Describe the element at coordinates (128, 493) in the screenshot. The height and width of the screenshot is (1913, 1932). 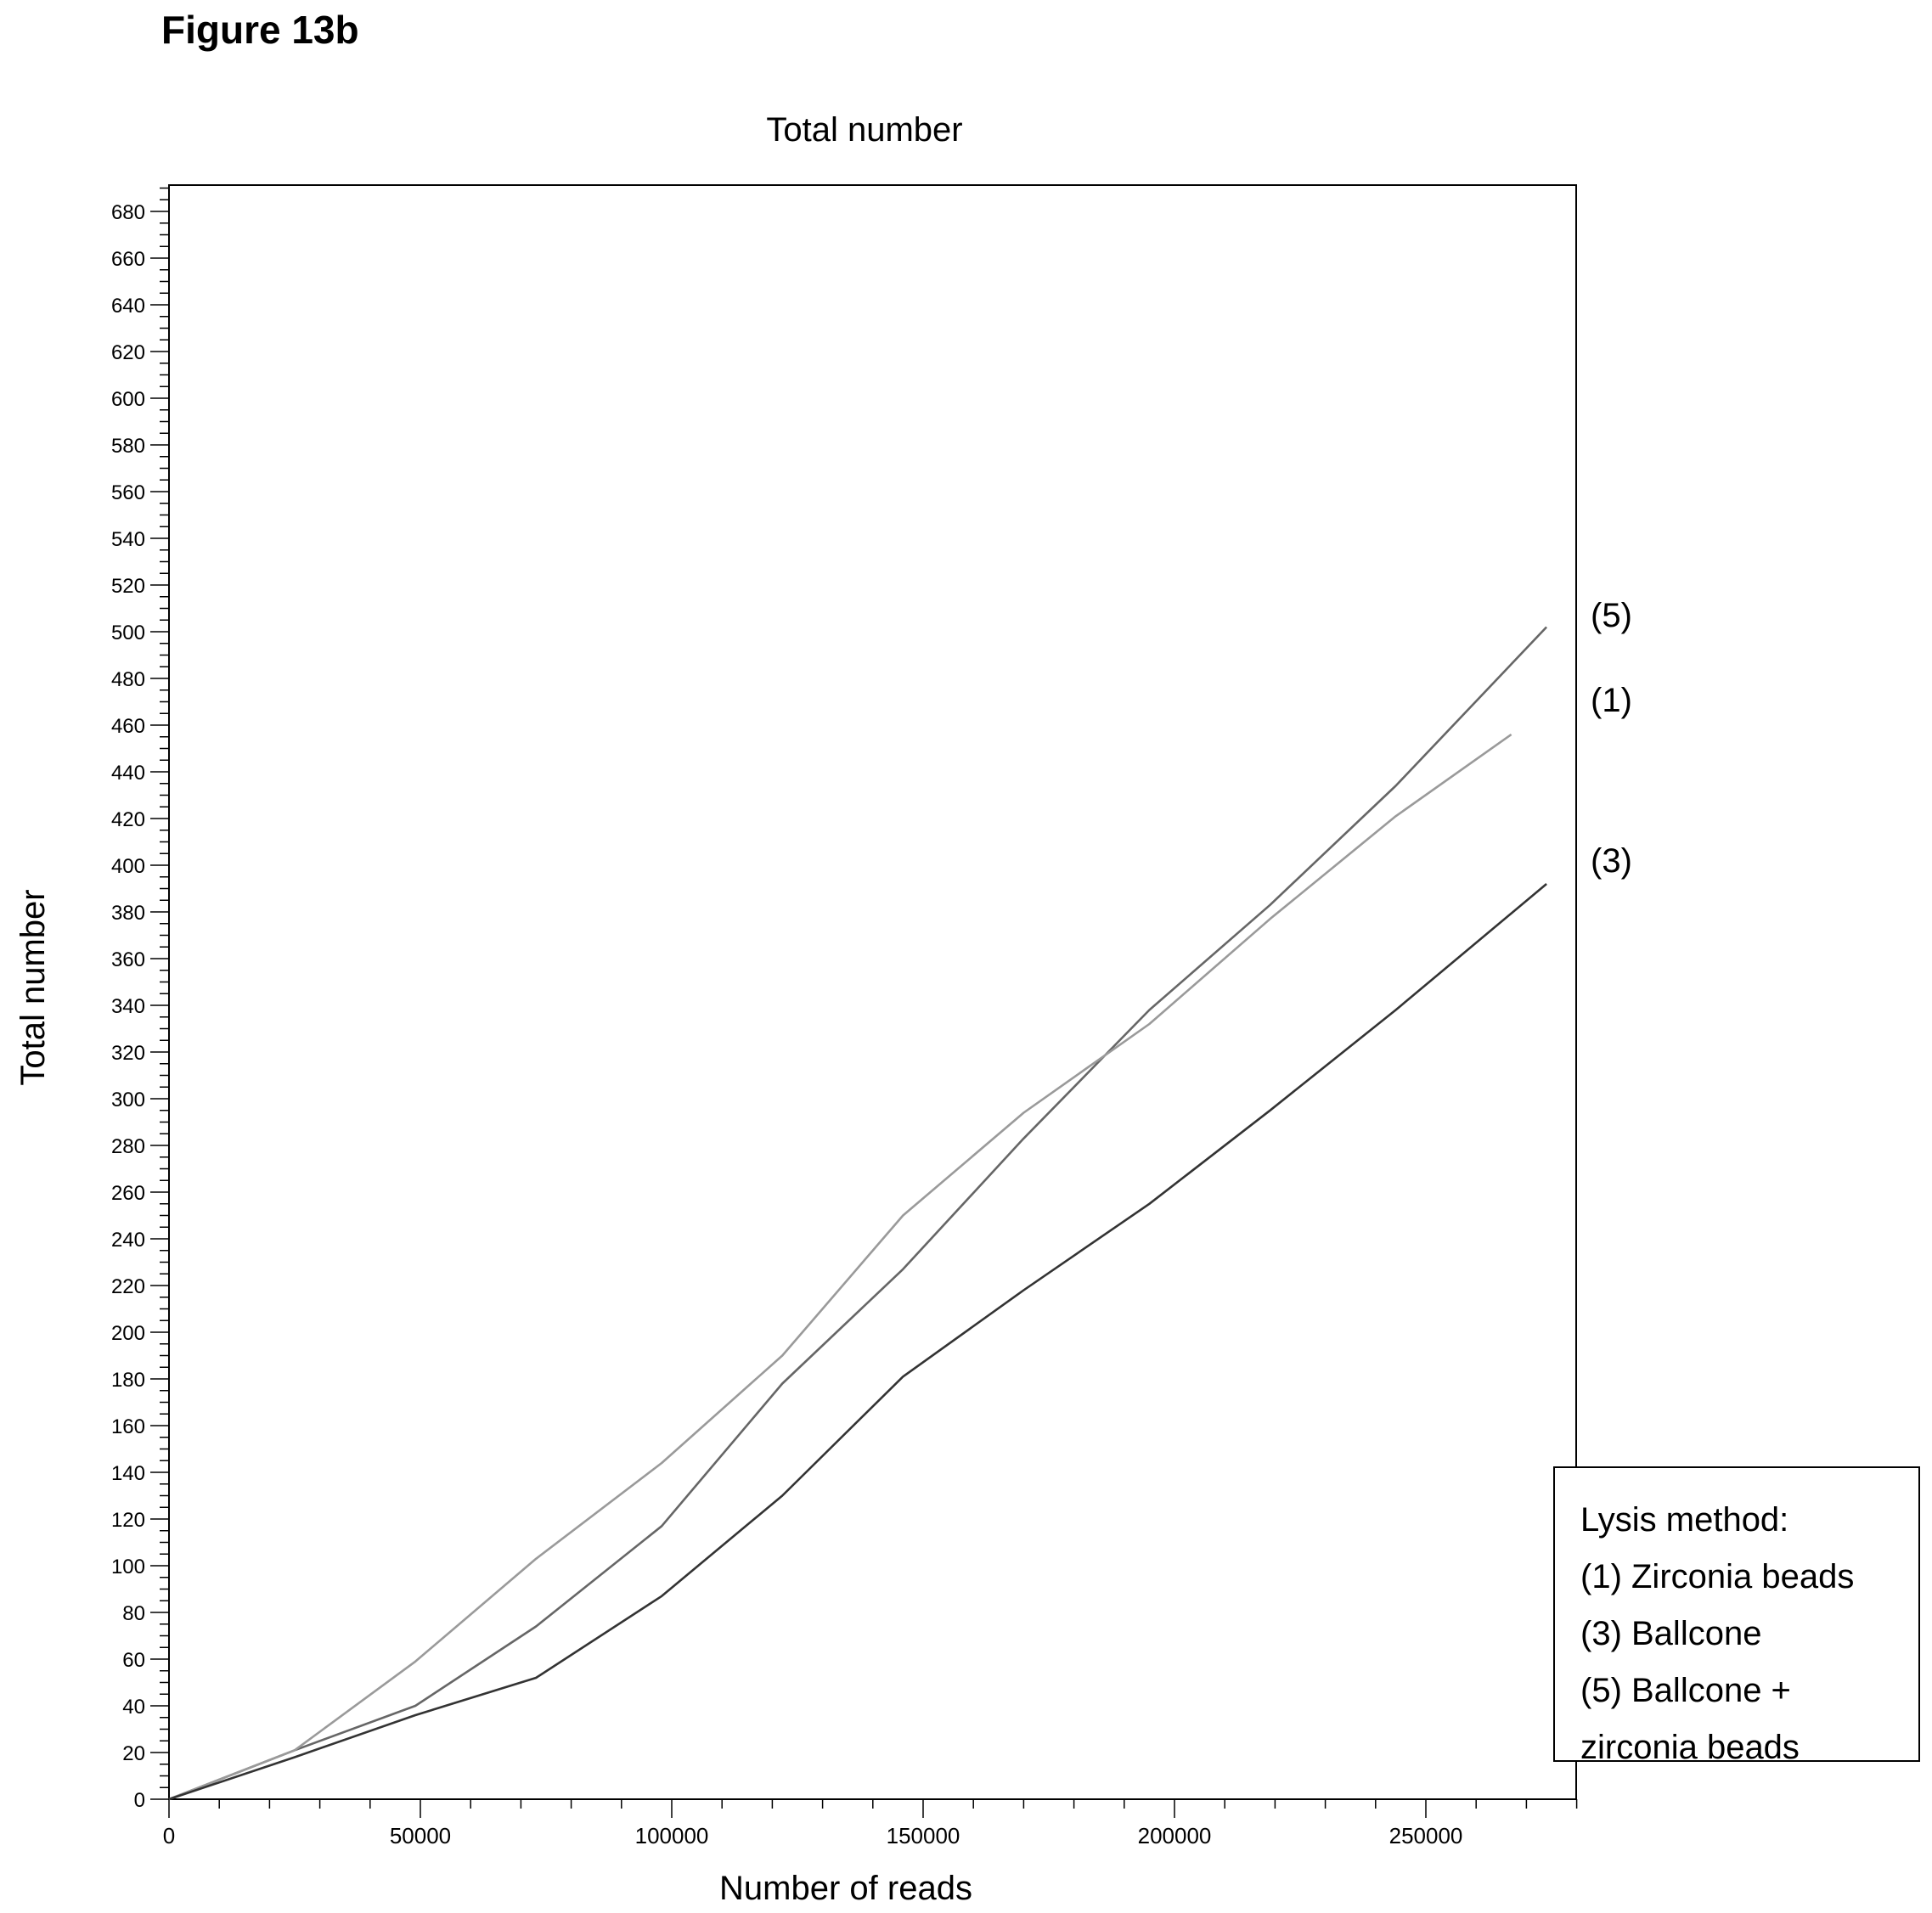
I see `y-tick-label: 560` at that location.